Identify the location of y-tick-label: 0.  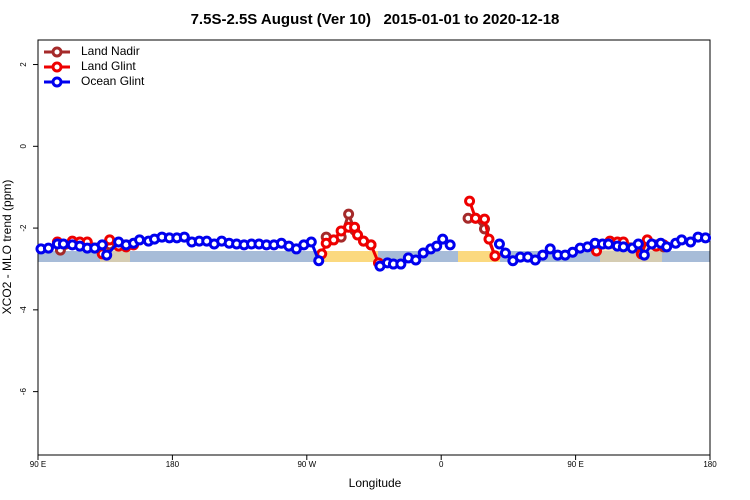
(23, 146).